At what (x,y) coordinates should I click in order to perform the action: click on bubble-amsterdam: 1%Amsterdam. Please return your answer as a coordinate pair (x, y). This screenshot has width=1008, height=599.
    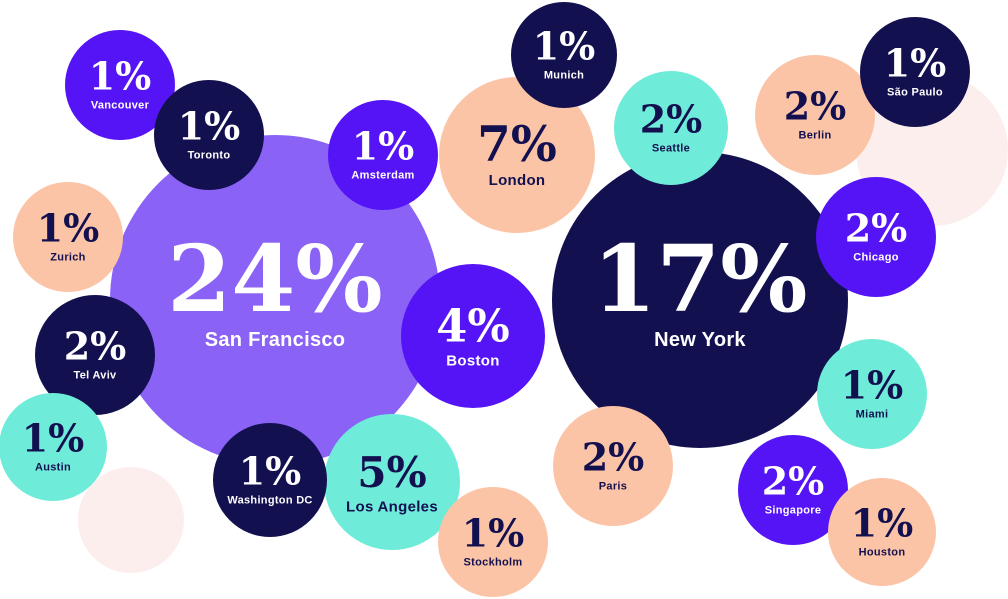
    Looking at the image, I should click on (383, 155).